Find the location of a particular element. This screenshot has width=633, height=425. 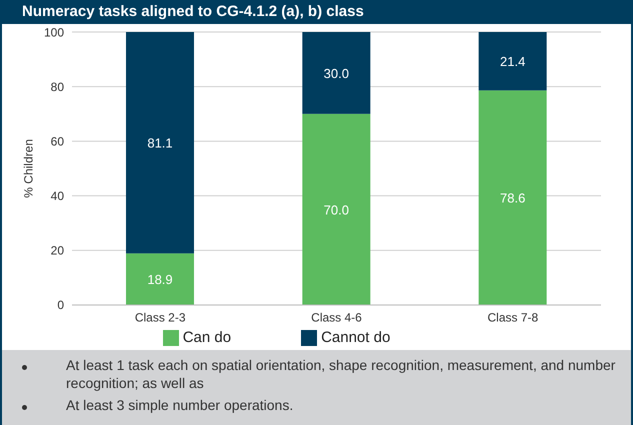

y-tick-label: 0 is located at coordinates (60, 305).